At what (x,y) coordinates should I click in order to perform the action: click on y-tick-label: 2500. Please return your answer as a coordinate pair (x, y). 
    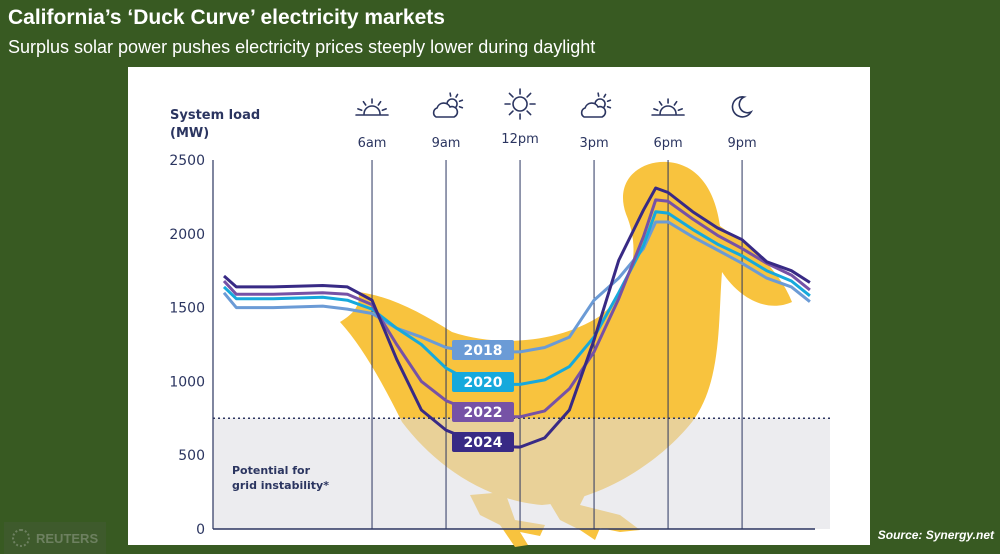
    Looking at the image, I should click on (187, 161).